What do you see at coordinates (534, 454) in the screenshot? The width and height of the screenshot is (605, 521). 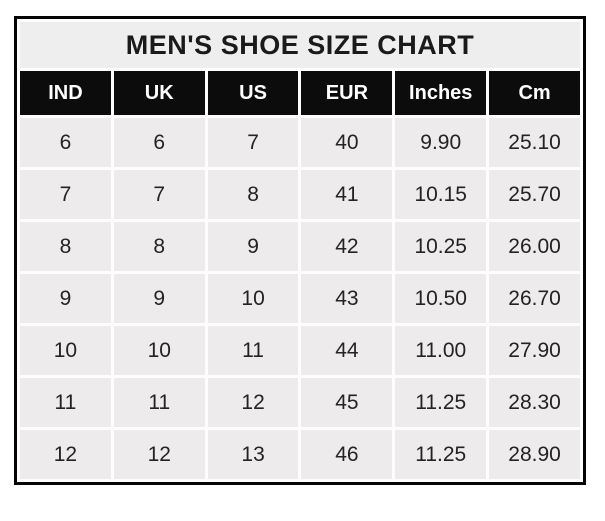 I see `table-cell: 28.90` at bounding box center [534, 454].